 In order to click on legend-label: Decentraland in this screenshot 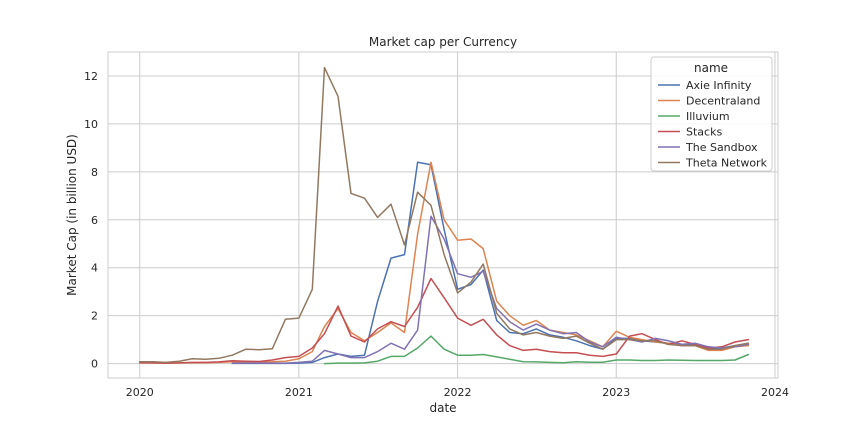, I will do `click(723, 101)`.